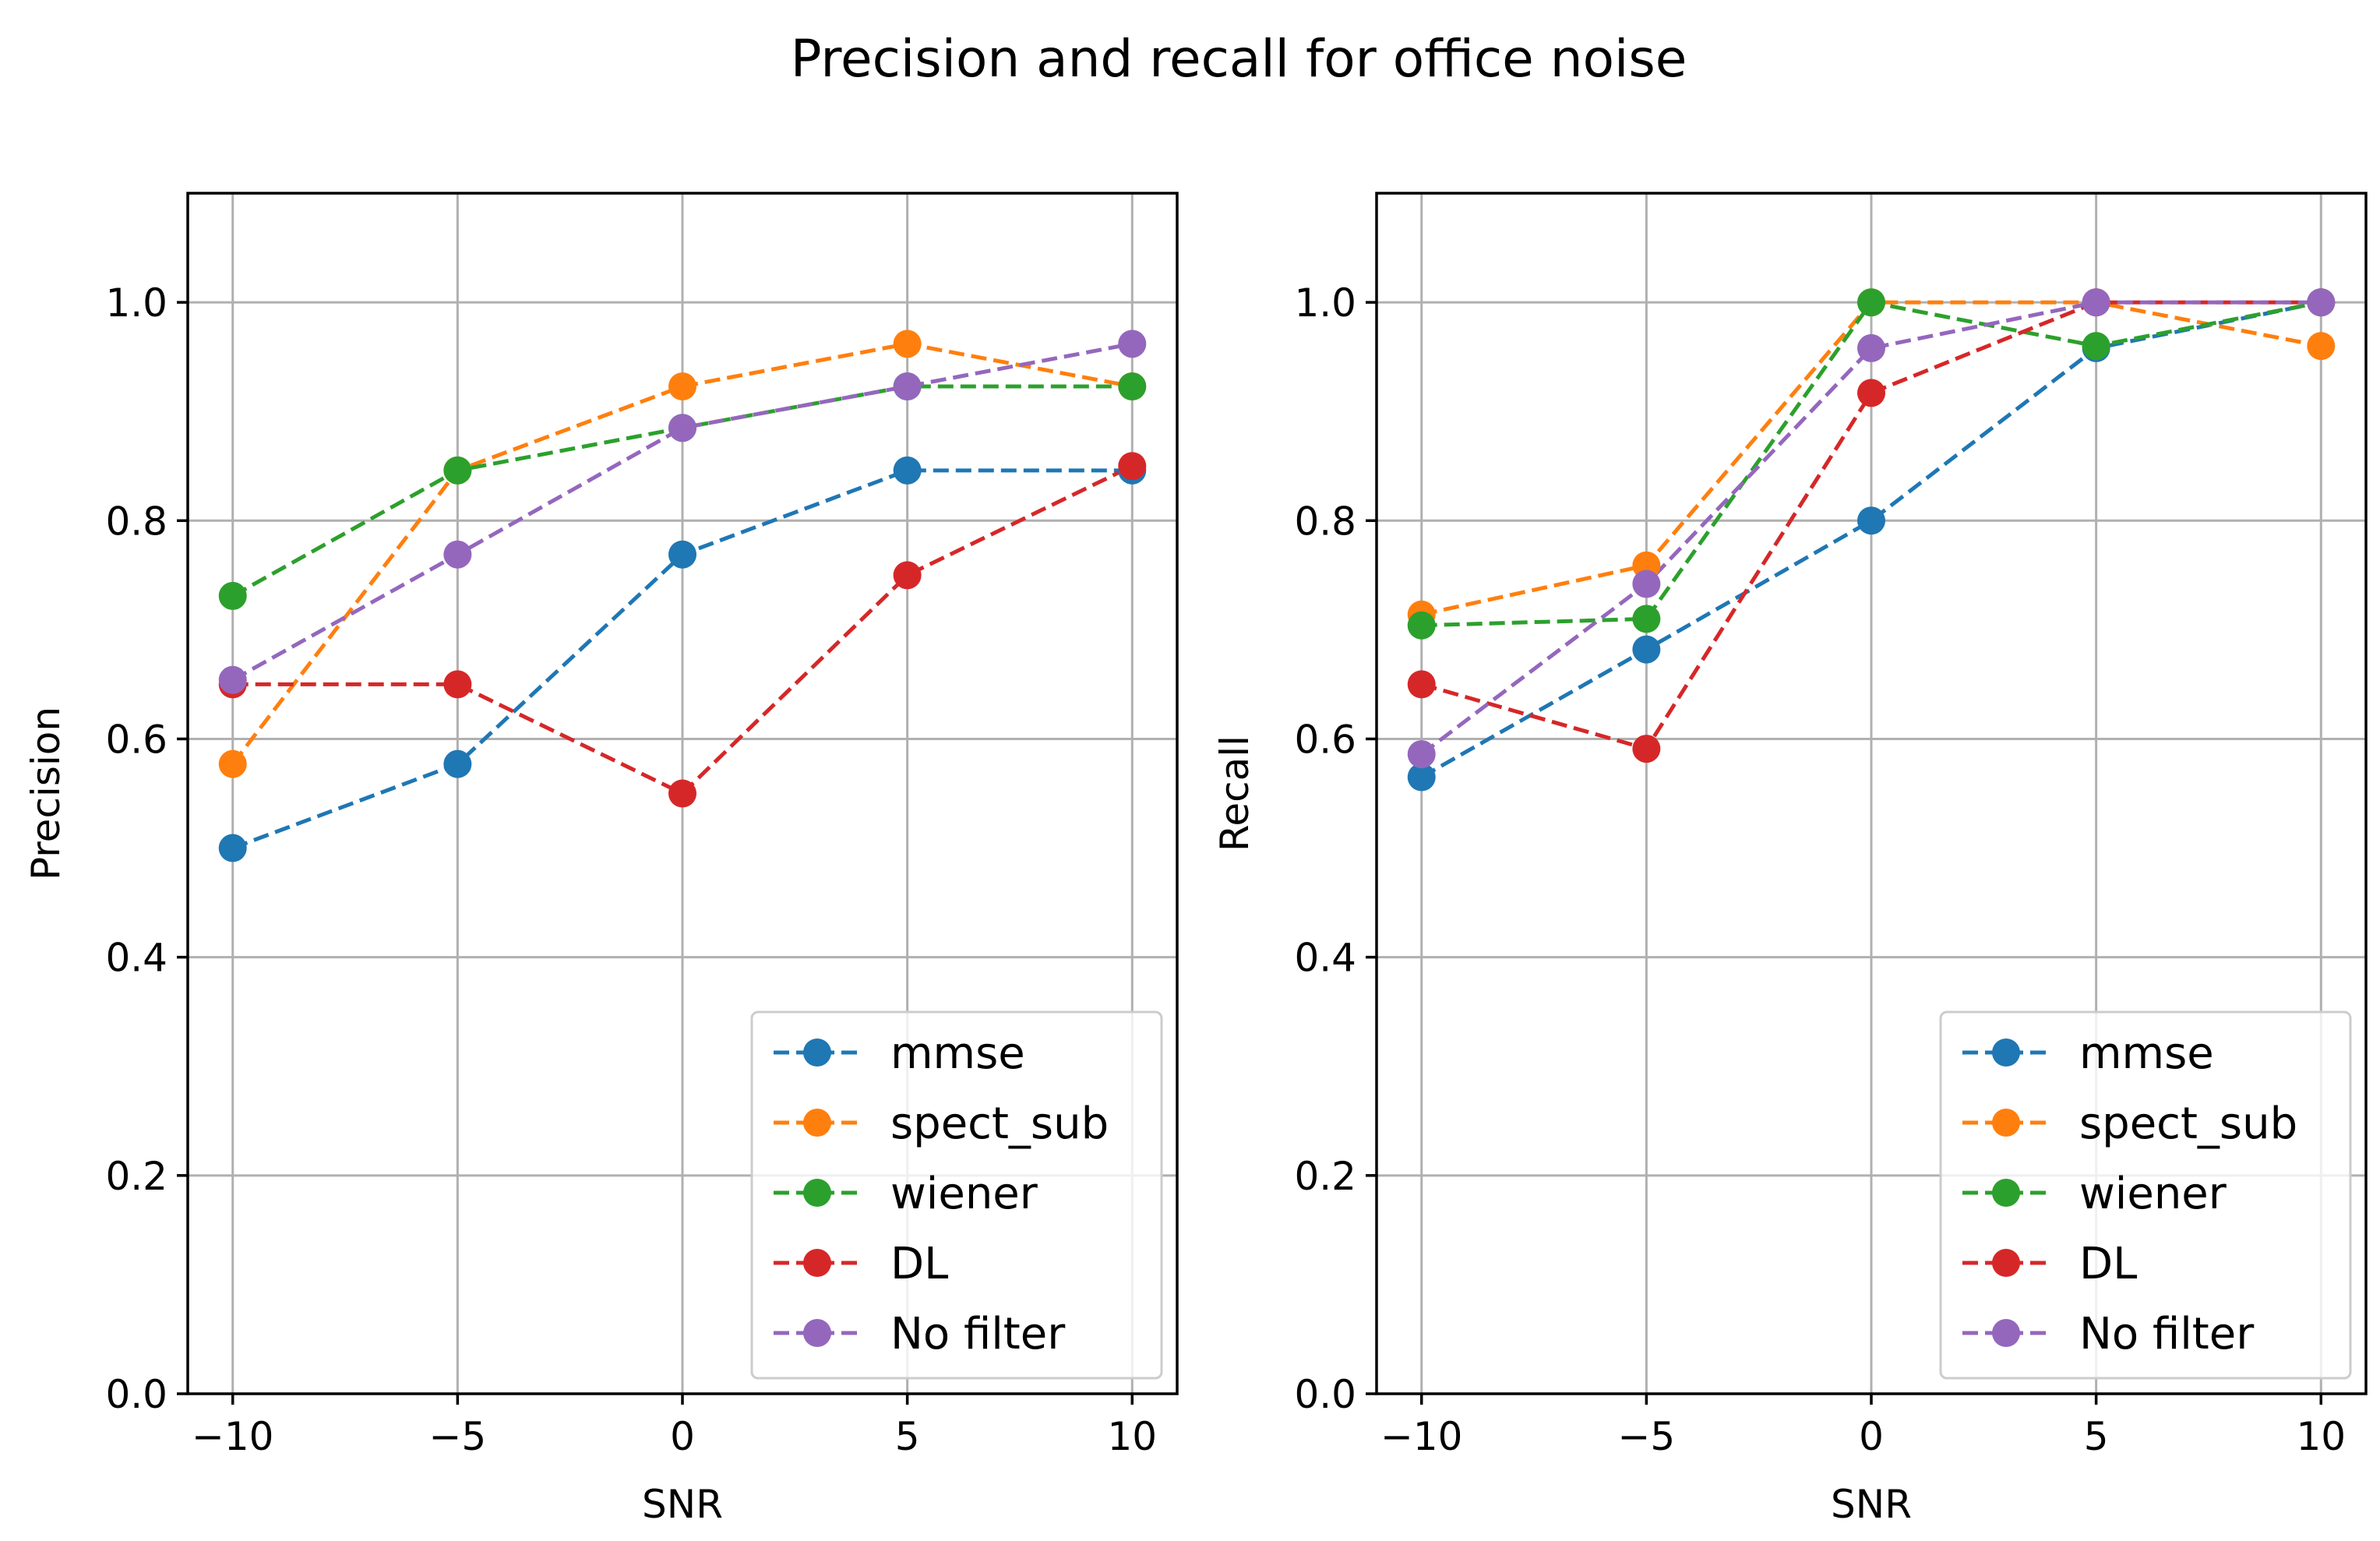  Describe the element at coordinates (2167, 1334) in the screenshot. I see `recall-legend-label-no-filter: No filter` at that location.